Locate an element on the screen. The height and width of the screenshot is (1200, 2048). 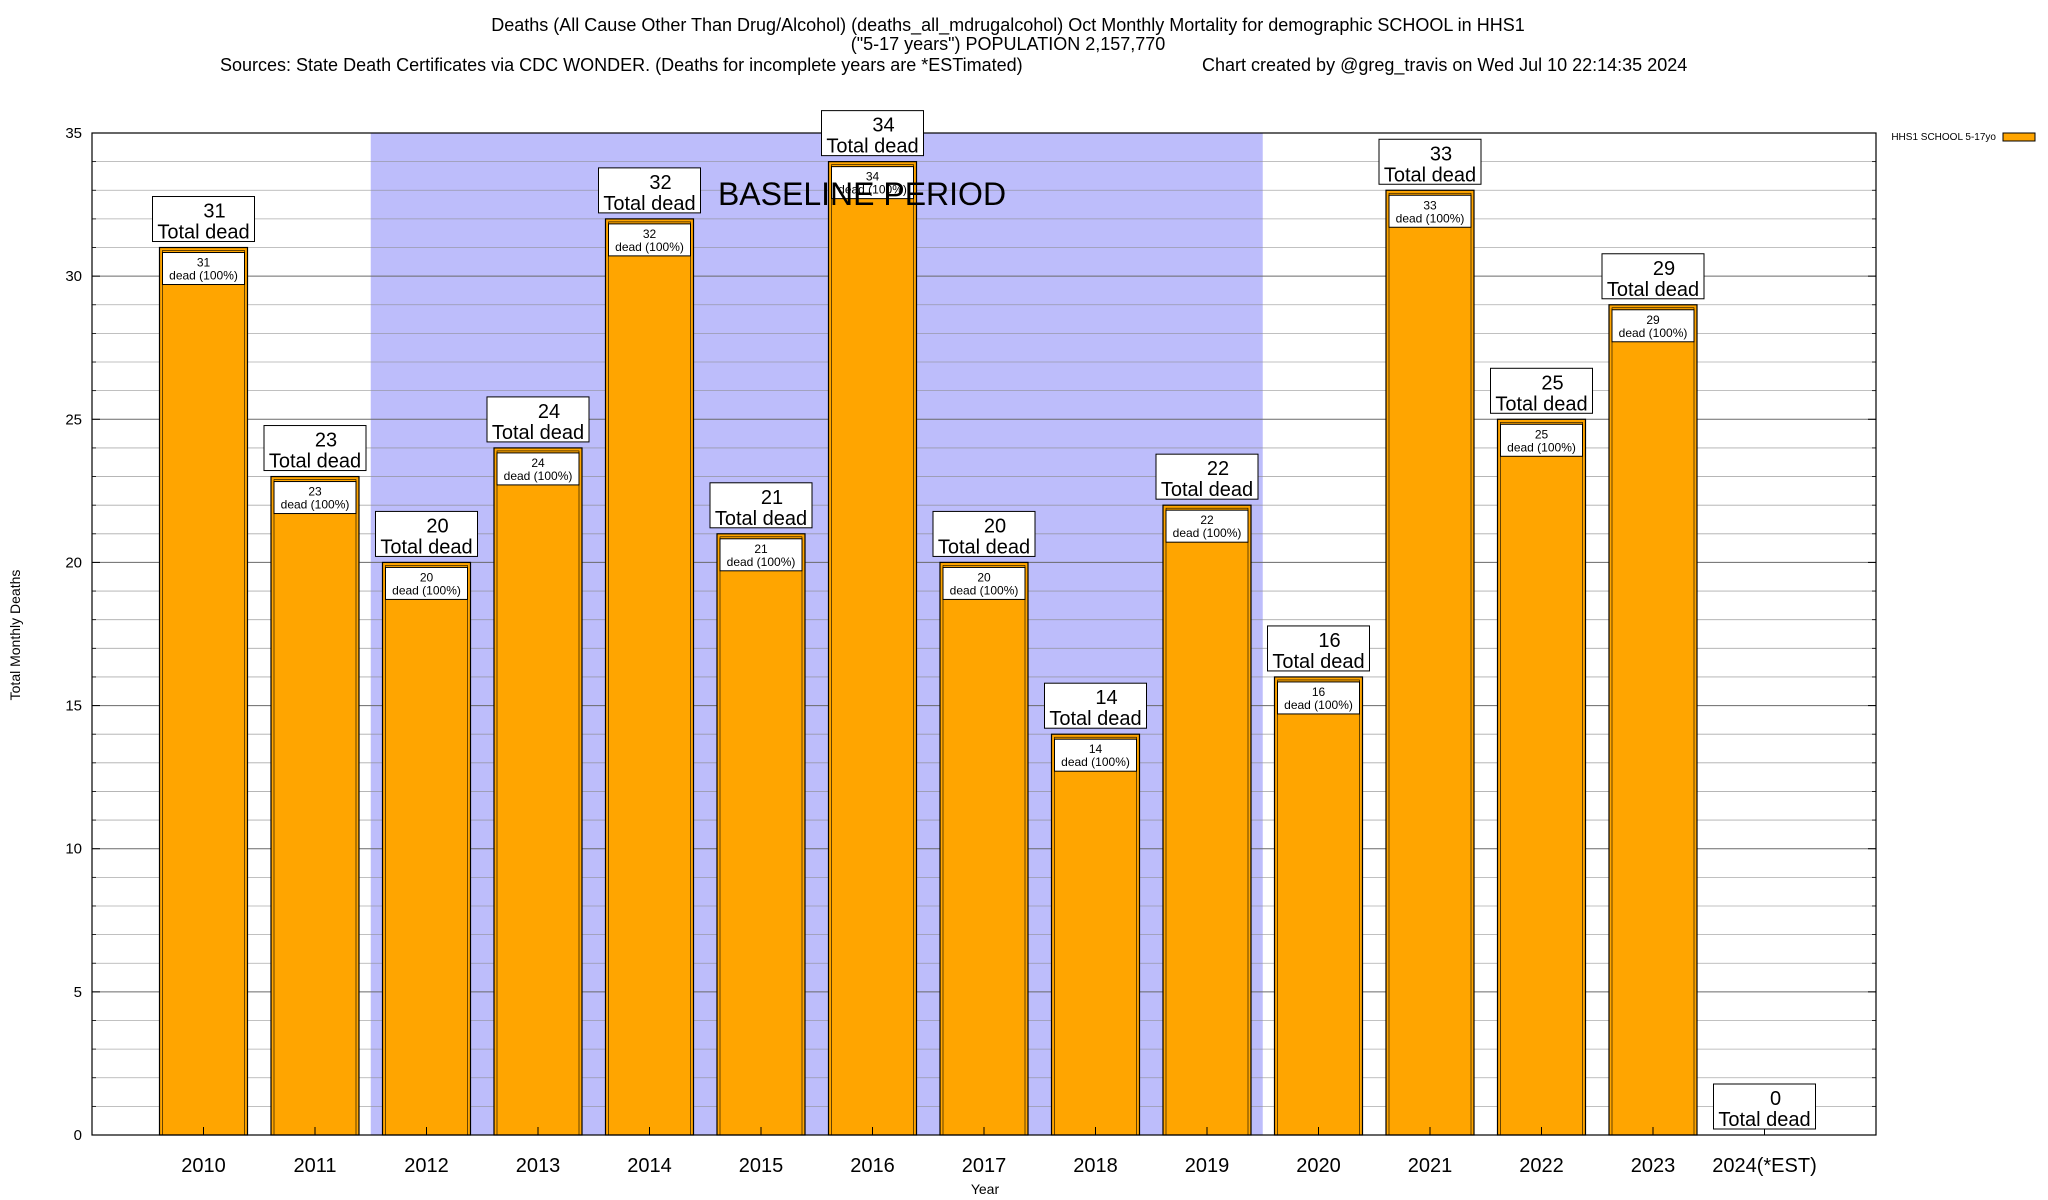
chart-title-line2: ("5-17 years") POPULATION 2,157,770 is located at coordinates (1008, 44).